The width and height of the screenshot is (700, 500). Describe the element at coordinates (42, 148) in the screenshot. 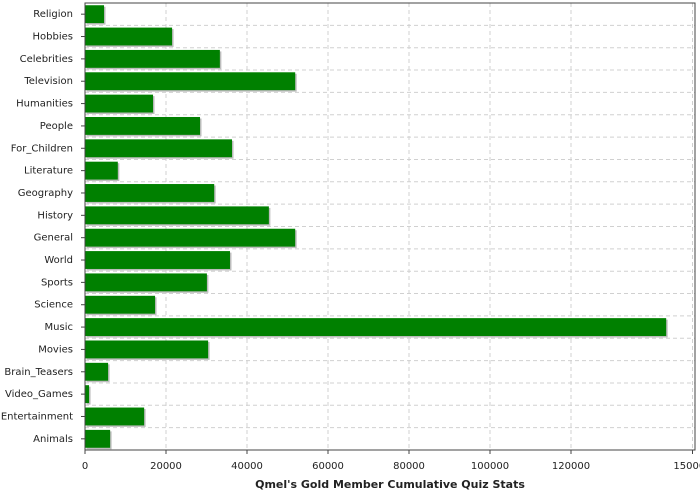

I see `y-tick-label: For_Children` at that location.